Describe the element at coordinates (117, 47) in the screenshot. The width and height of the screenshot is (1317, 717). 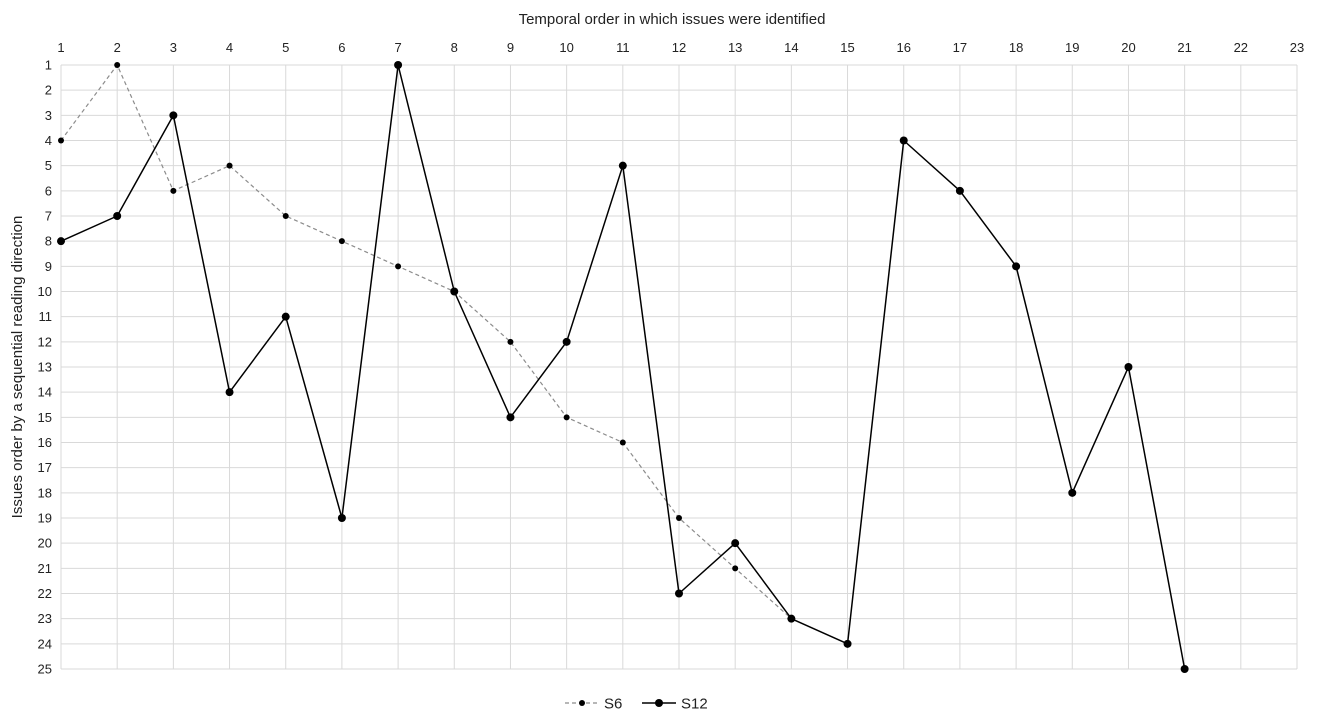
I see `x-tick-label: 2` at that location.